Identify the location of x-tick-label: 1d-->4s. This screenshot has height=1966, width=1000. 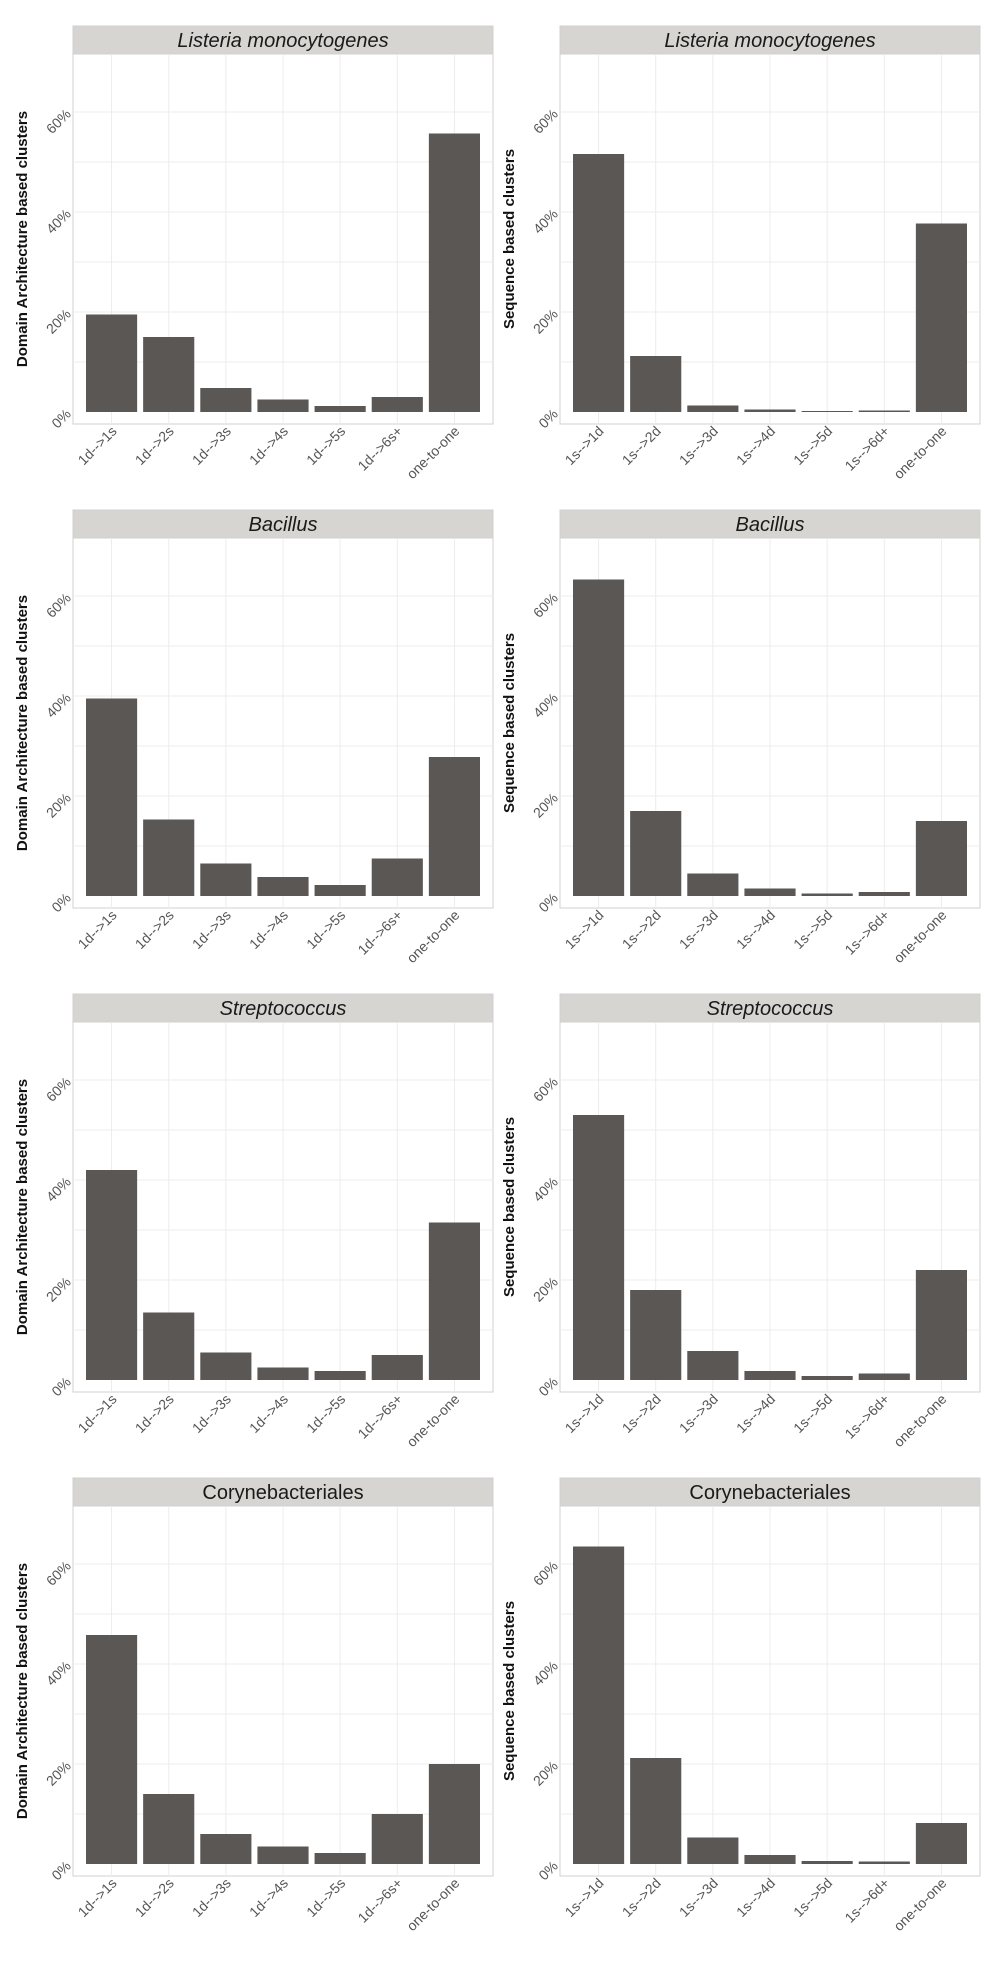
(268, 1413).